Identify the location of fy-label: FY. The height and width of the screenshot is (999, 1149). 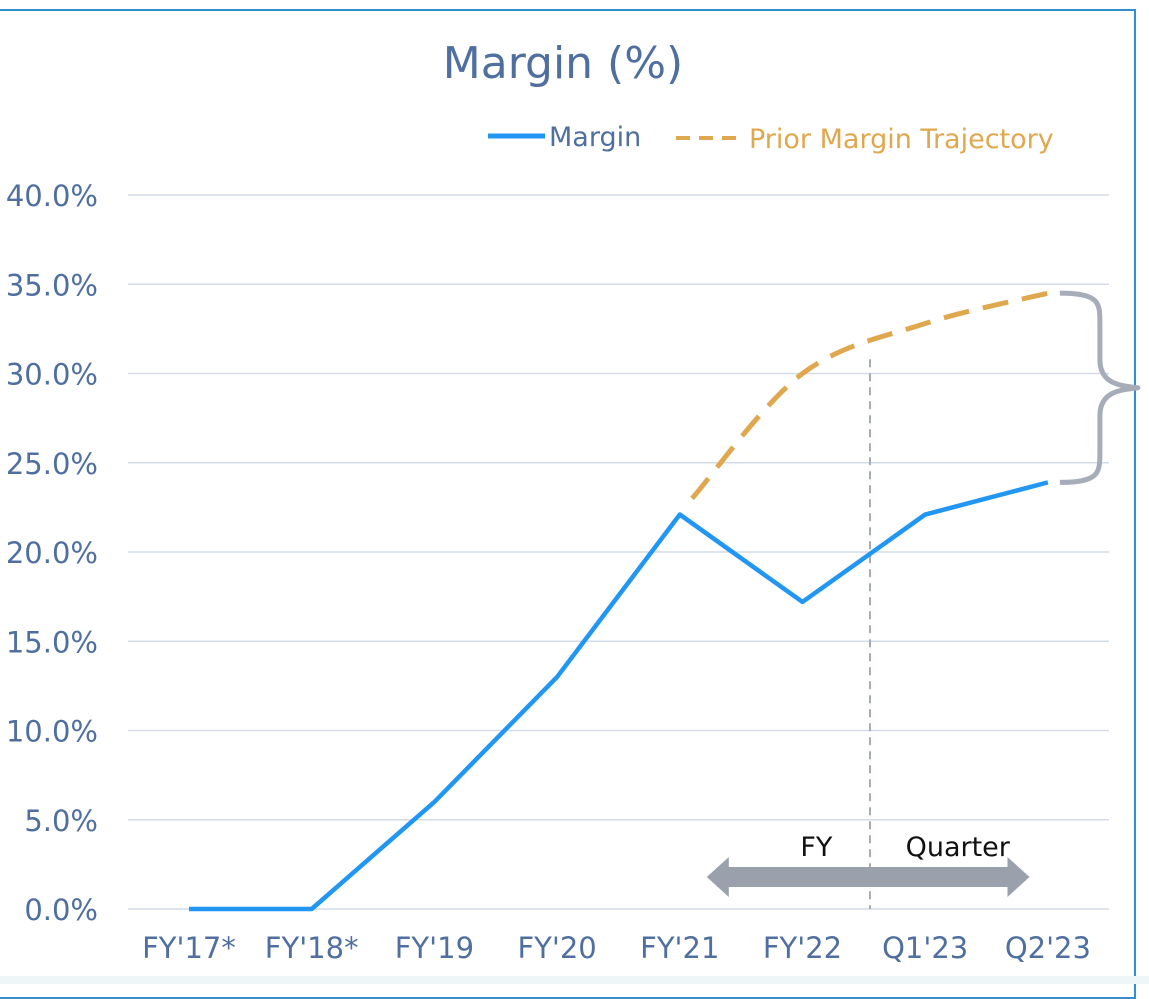
(816, 847).